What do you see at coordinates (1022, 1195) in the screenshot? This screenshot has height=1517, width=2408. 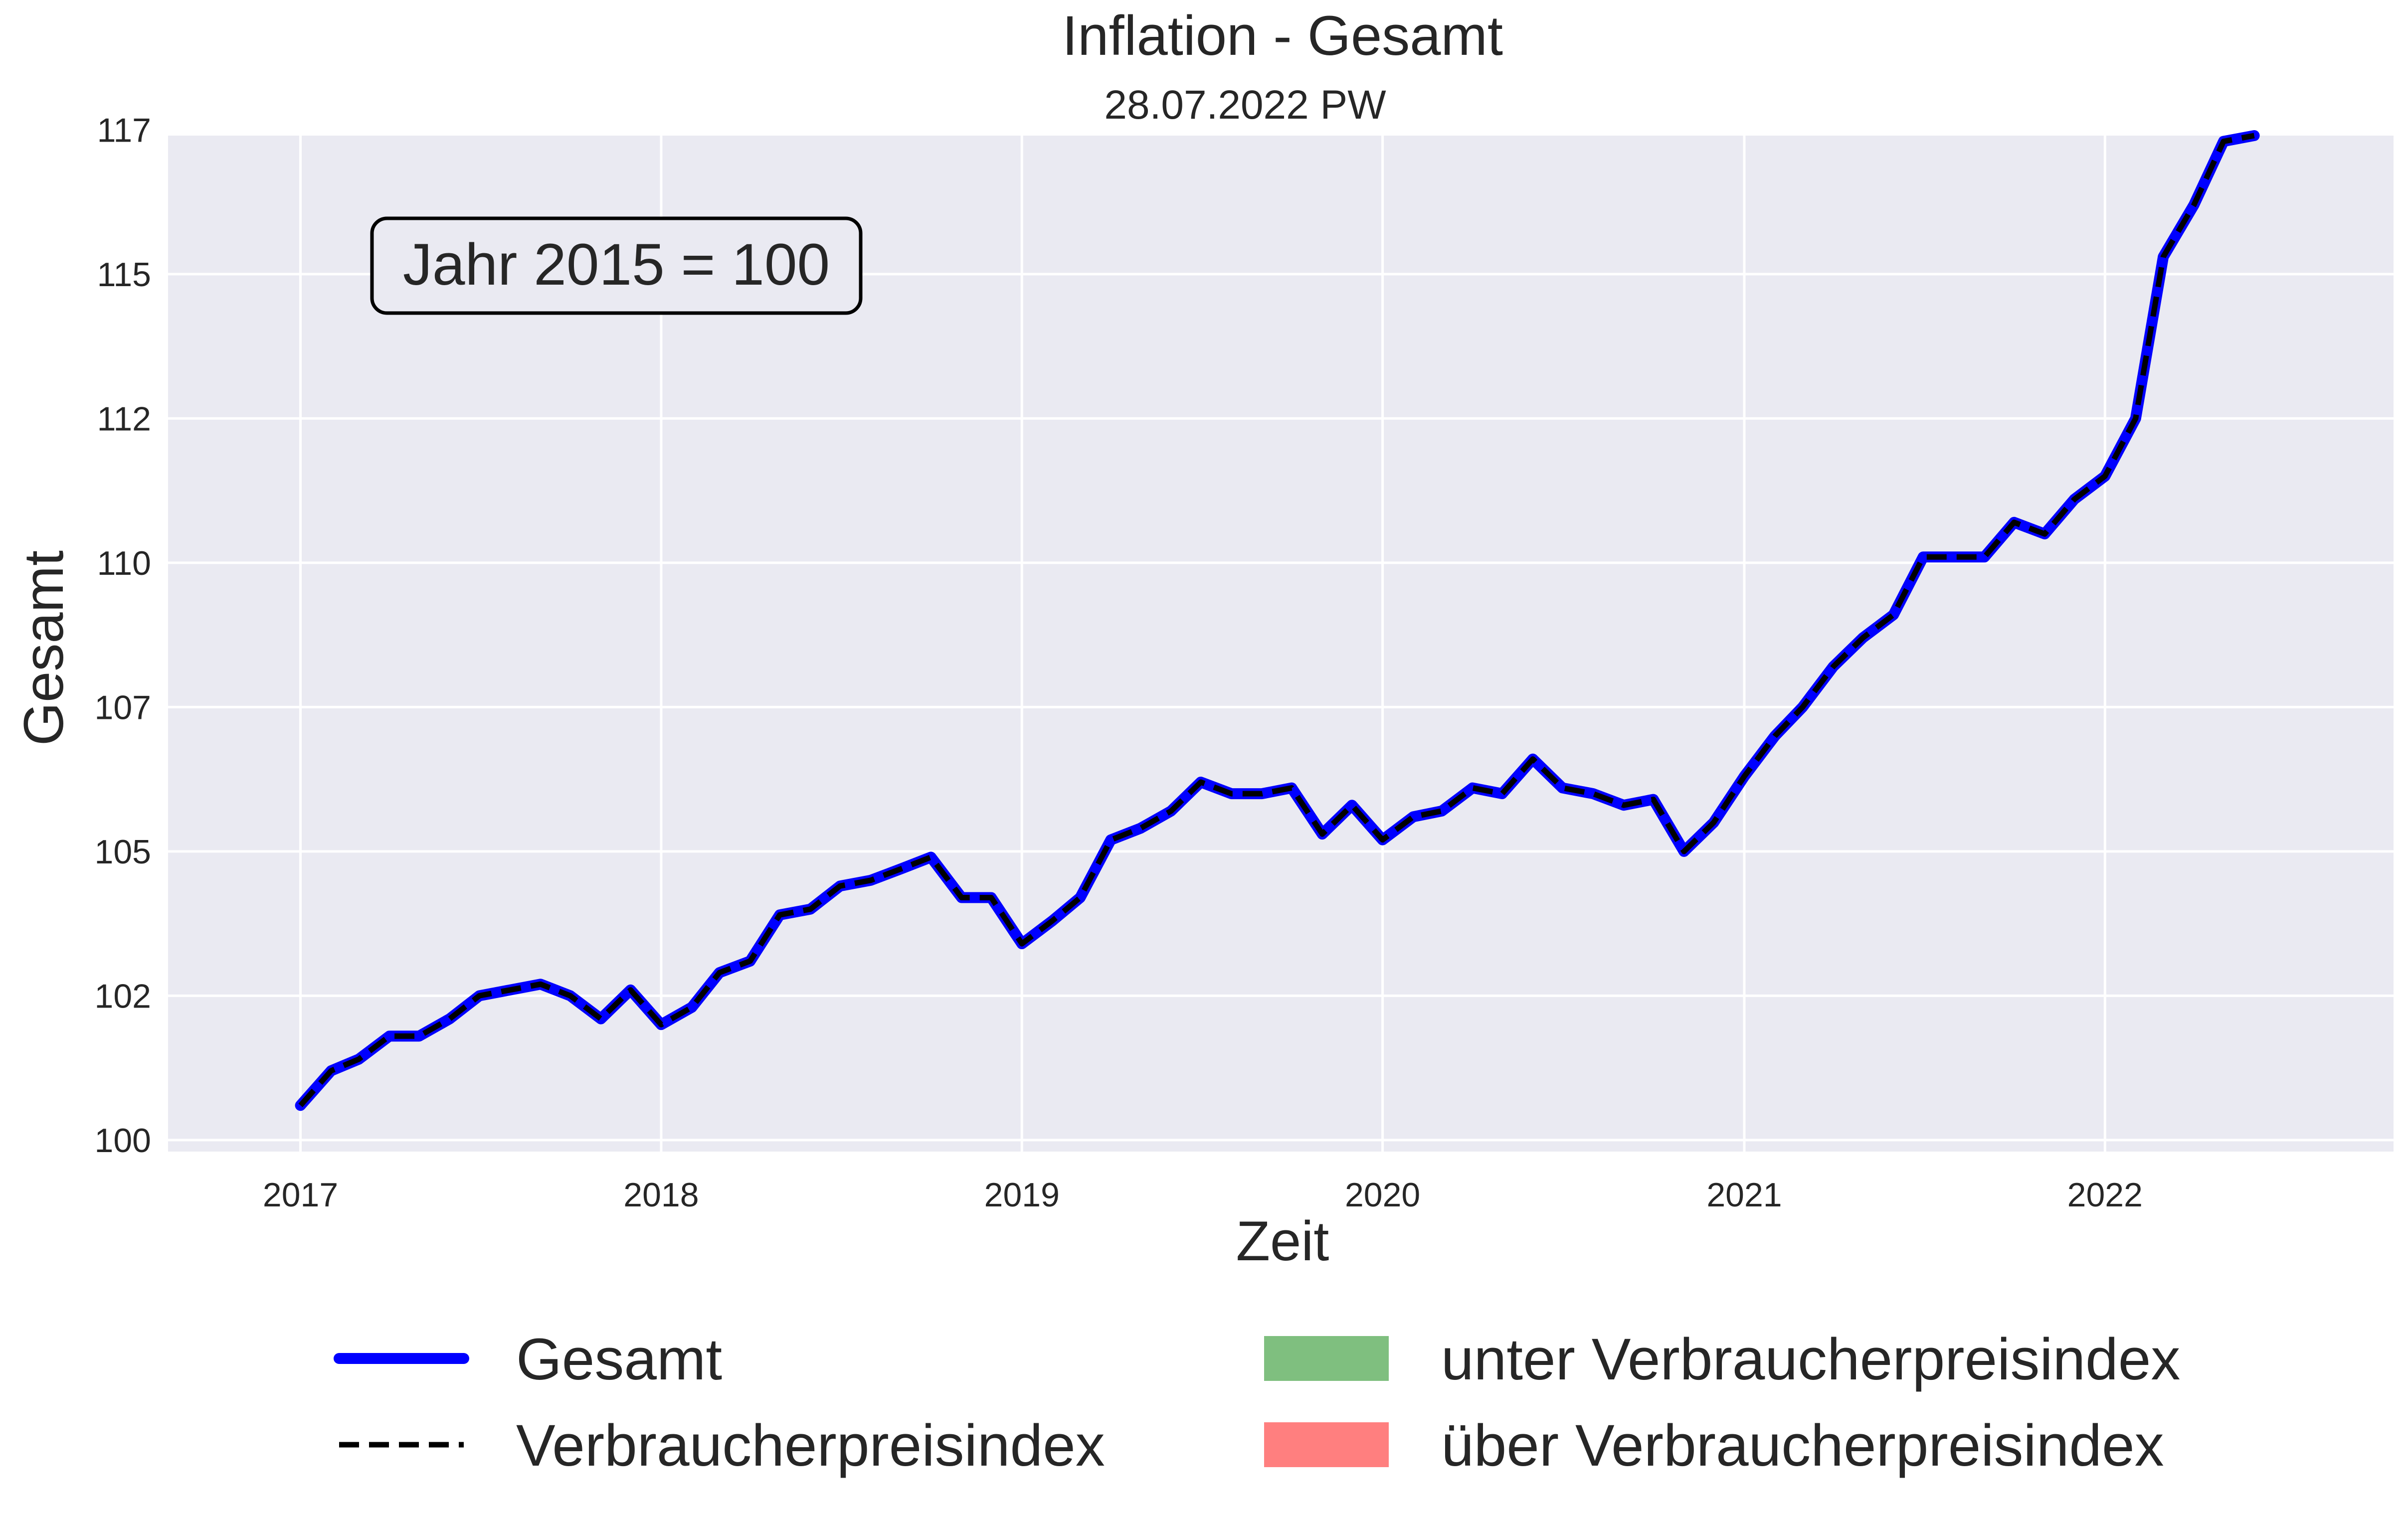 I see `x-tick-label: 2019` at bounding box center [1022, 1195].